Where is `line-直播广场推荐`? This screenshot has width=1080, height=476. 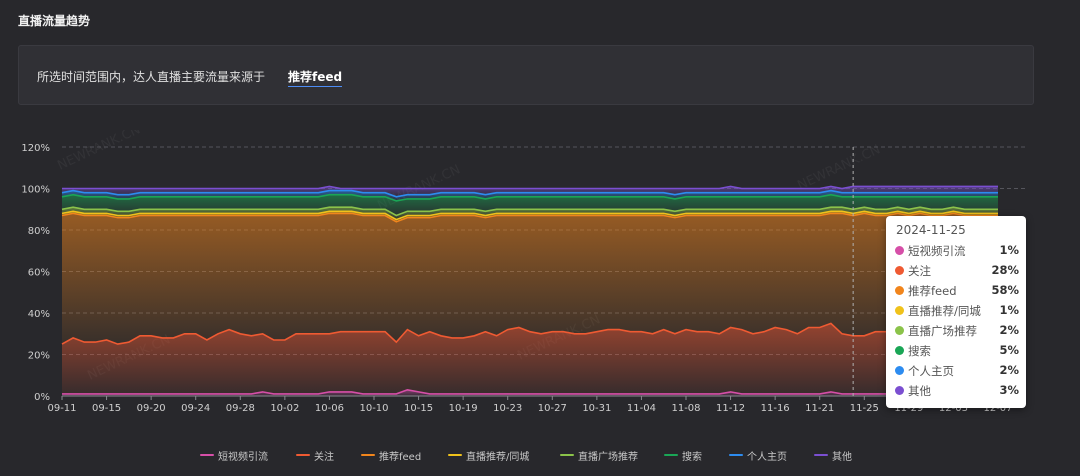 line-直播广场推荐 is located at coordinates (529, 211).